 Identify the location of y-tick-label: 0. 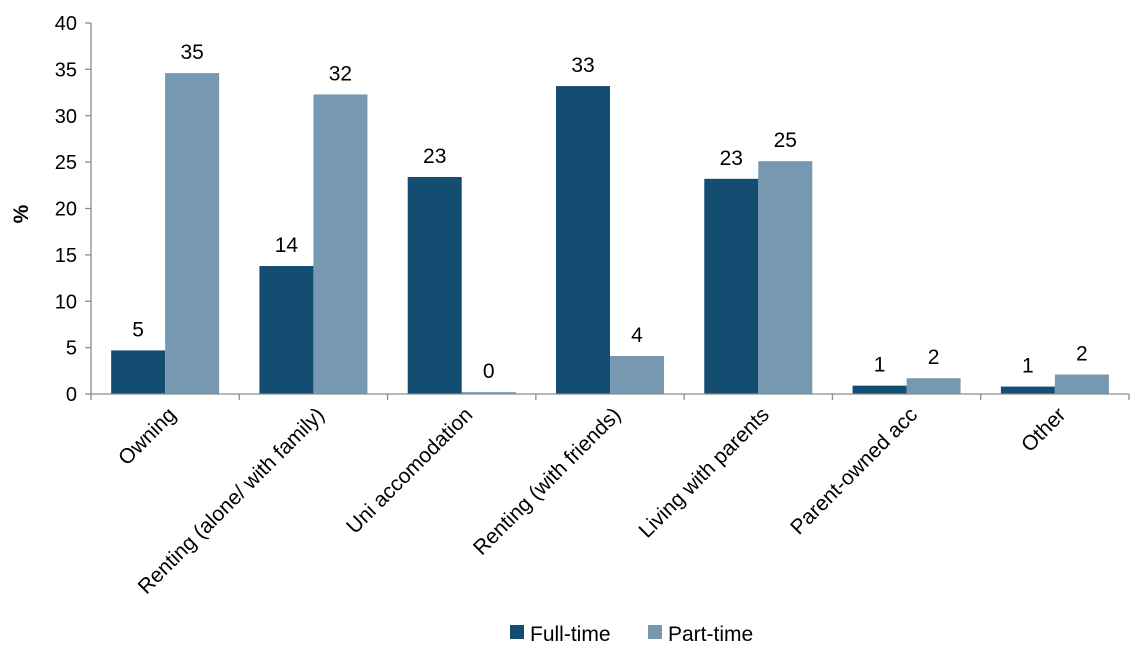
(71, 395).